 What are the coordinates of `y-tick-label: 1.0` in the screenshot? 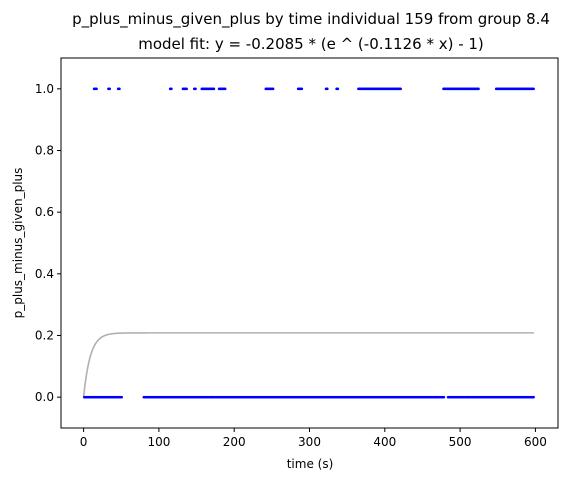 It's located at (44, 89).